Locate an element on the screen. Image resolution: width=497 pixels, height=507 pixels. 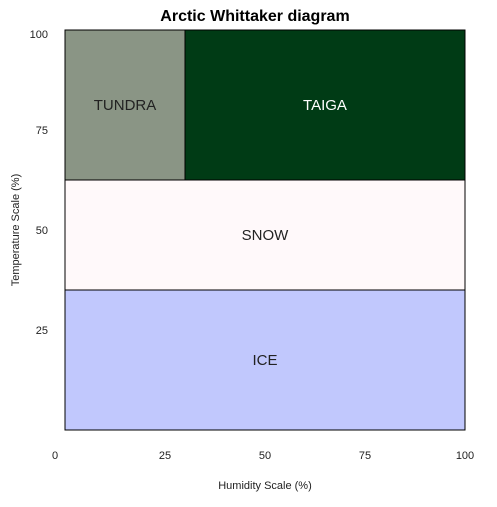
chart-title: Arctic Whittaker diagram is located at coordinates (254, 16).